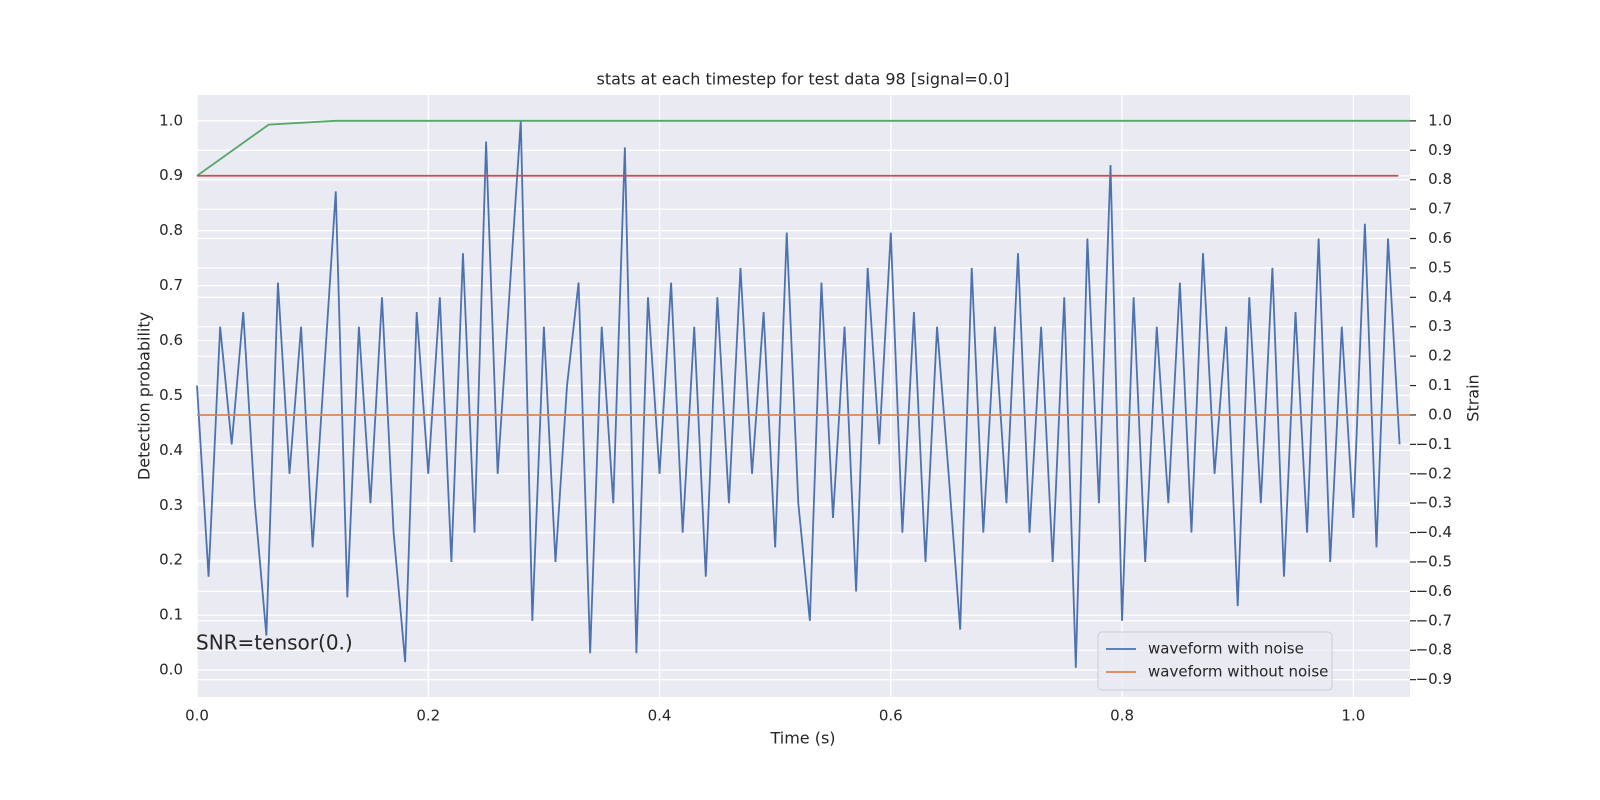 Image resolution: width=1600 pixels, height=800 pixels. I want to click on y2-tick-label: 0.6, so click(1440, 238).